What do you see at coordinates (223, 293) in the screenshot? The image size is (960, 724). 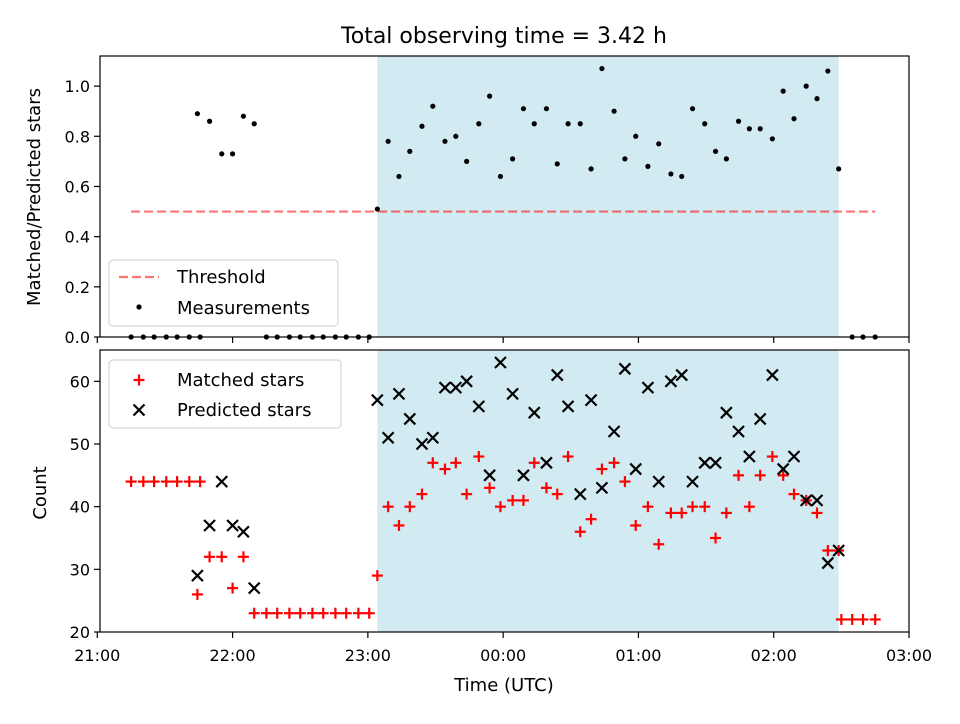 I see `legend: Threshold Measurements` at bounding box center [223, 293].